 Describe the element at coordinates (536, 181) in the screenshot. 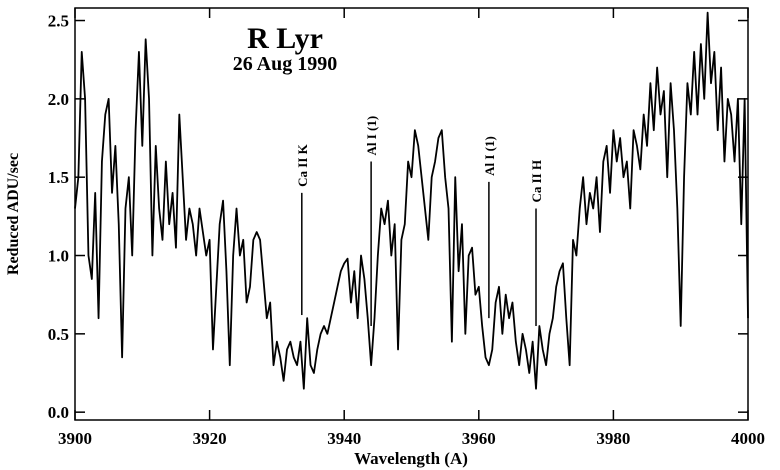

I see `line-marker-label: Ca II H` at that location.